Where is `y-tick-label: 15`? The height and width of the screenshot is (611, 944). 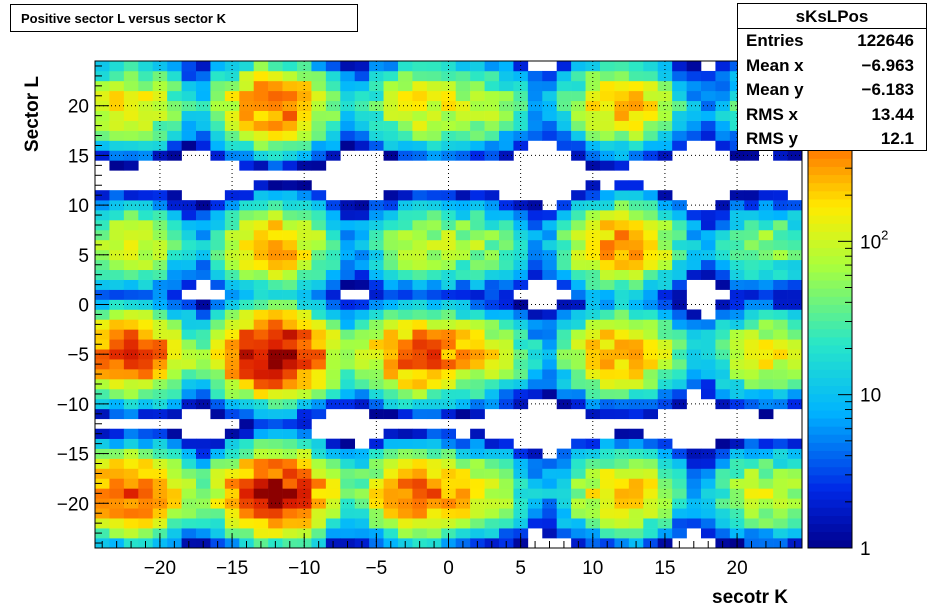
y-tick-label: 15 is located at coordinates (78, 156).